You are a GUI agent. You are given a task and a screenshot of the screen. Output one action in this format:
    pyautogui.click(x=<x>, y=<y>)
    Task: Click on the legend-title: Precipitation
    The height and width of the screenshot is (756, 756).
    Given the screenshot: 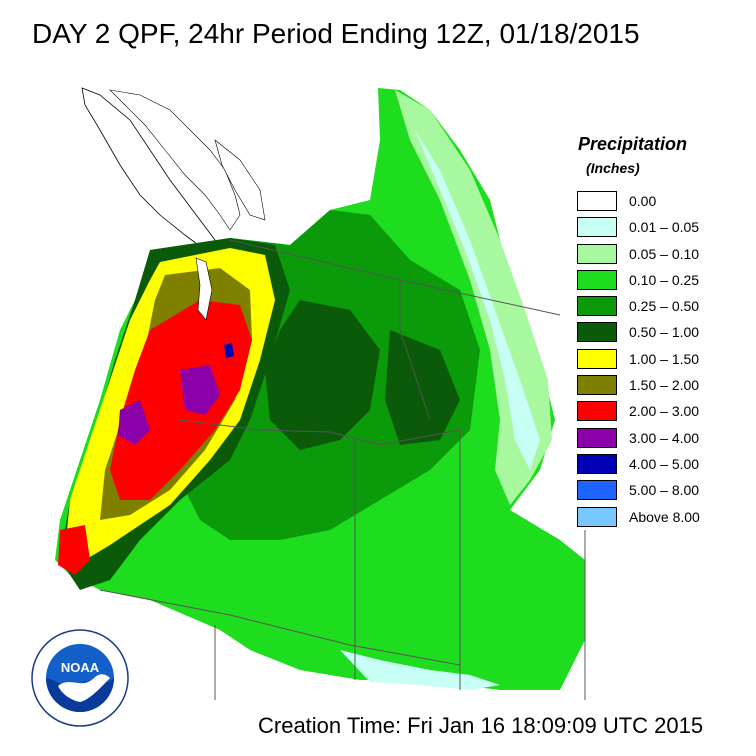 What is the action you would take?
    pyautogui.click(x=633, y=144)
    